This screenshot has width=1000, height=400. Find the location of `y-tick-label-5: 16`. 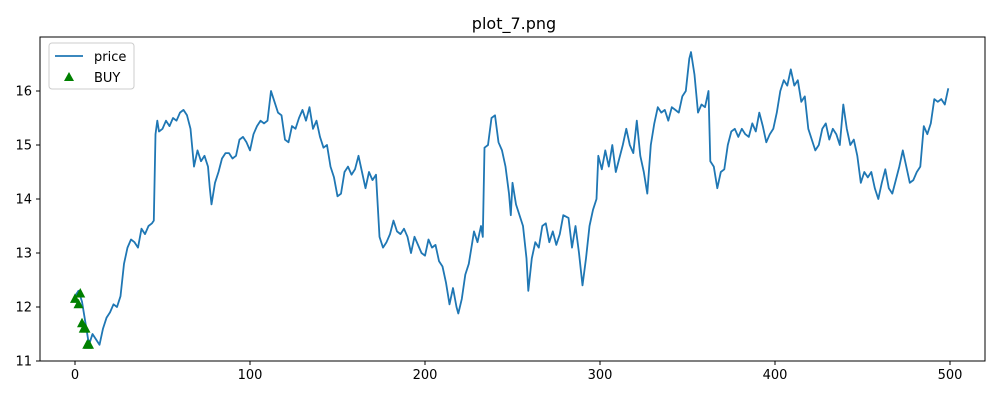

y-tick-label-5: 16 is located at coordinates (23, 92).